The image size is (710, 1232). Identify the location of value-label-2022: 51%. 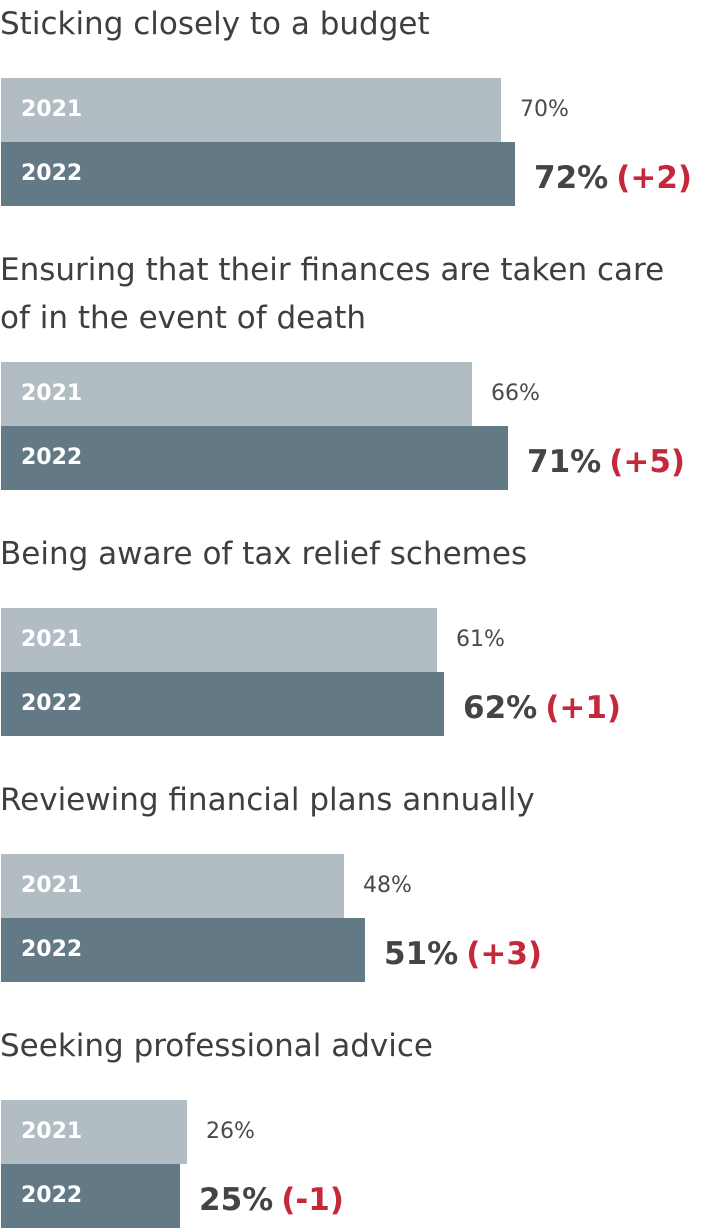
(421, 954).